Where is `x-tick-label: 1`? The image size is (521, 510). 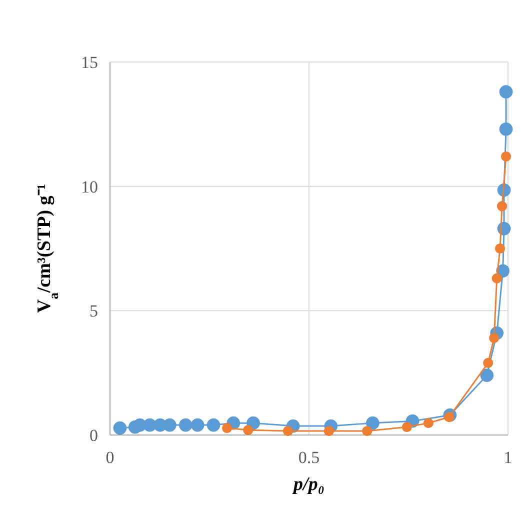 x-tick-label: 1 is located at coordinates (508, 457).